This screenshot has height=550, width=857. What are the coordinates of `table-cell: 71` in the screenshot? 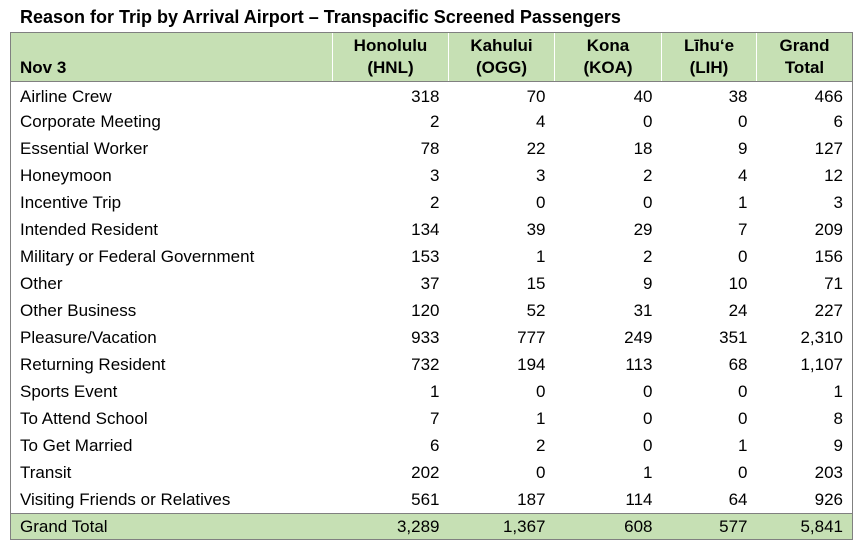 It's located at (804, 284).